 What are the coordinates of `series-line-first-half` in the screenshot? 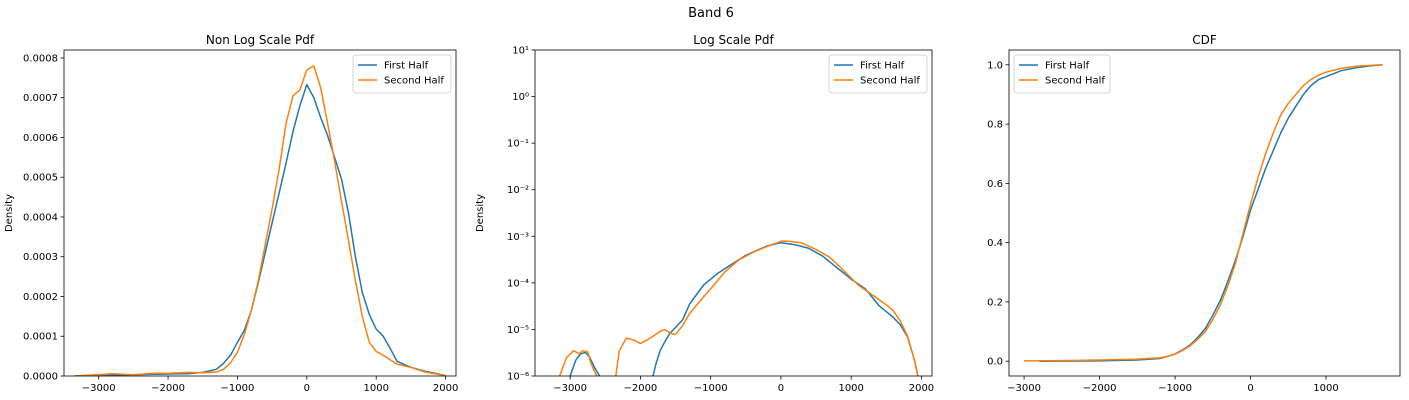 It's located at (744, 308).